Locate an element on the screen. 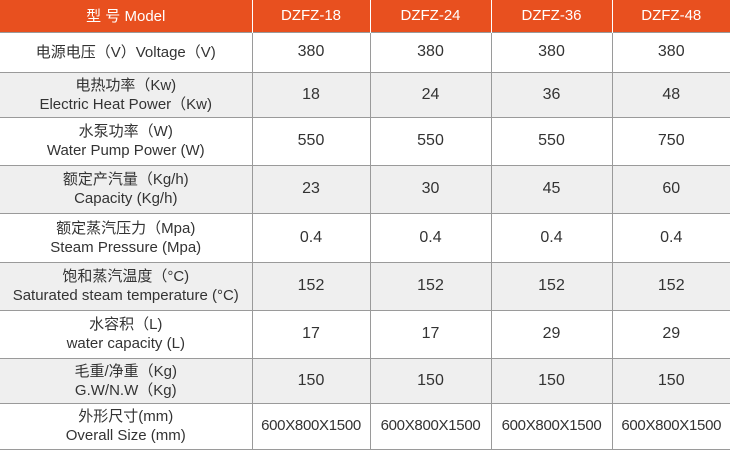  row-label-cn: 额定产汽量（Kg/h) is located at coordinates (125, 179).